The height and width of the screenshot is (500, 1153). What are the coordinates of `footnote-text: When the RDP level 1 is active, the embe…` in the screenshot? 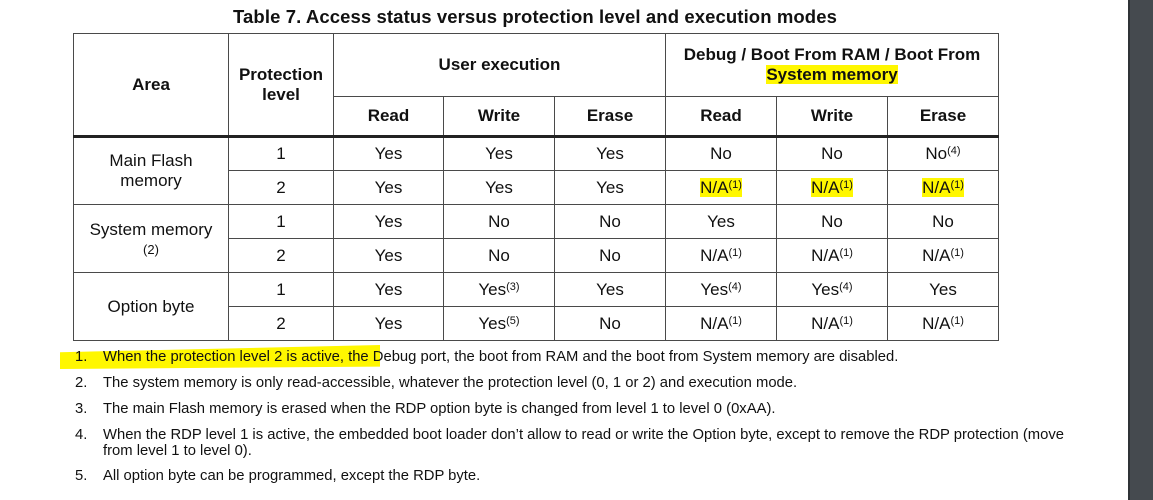 It's located at (583, 443).